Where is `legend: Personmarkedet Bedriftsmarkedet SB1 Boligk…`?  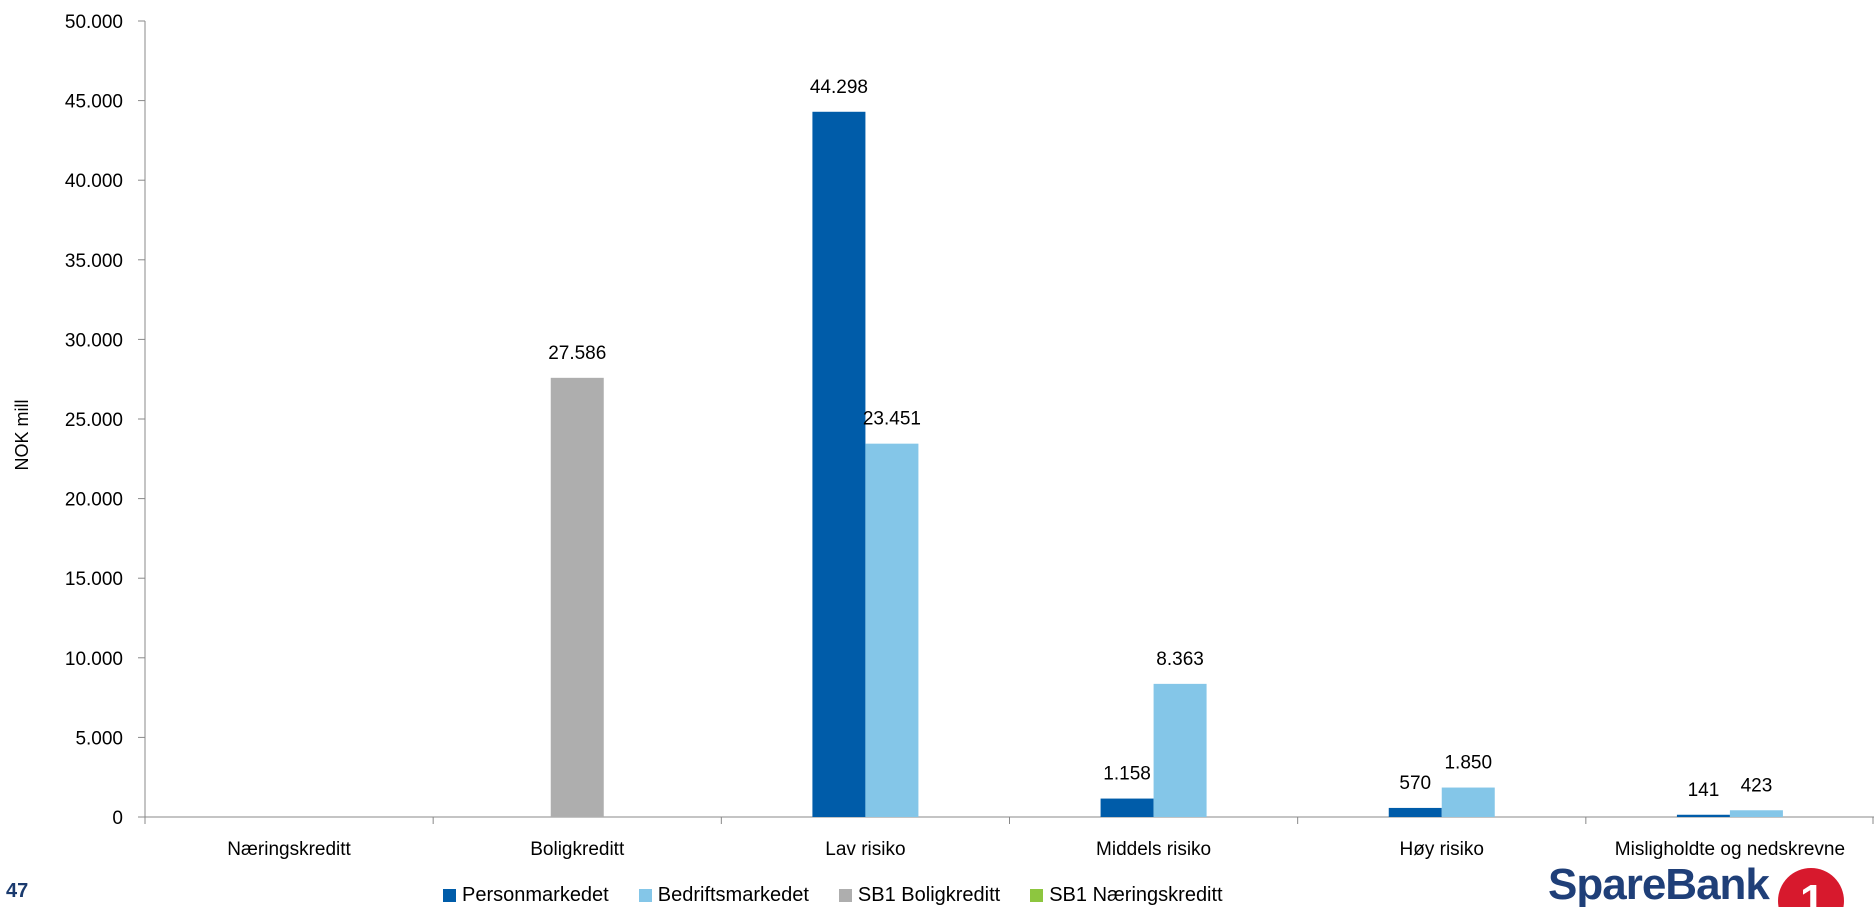 legend: Personmarkedet Bedriftsmarkedet SB1 Boligk… is located at coordinates (833, 895).